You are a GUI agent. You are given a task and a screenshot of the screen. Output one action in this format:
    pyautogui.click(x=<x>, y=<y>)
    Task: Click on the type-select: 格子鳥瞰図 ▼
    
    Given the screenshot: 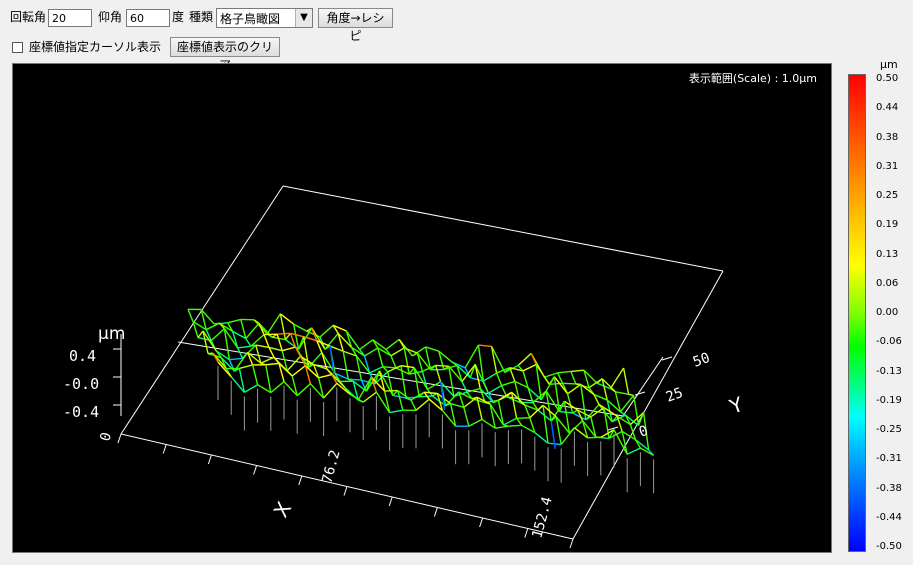 What is the action you would take?
    pyautogui.click(x=264, y=18)
    